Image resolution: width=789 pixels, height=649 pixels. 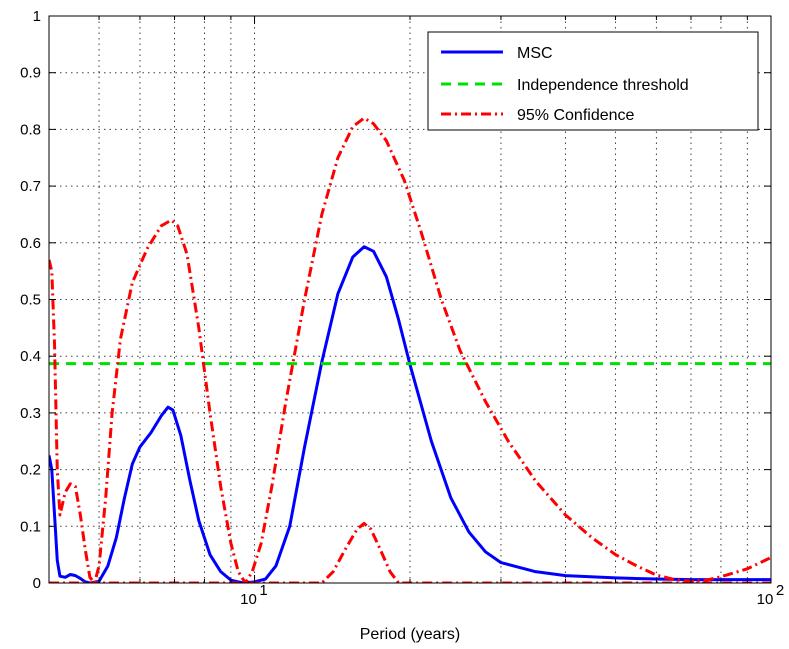 What do you see at coordinates (263, 590) in the screenshot?
I see `x-tick-exponent: 1` at bounding box center [263, 590].